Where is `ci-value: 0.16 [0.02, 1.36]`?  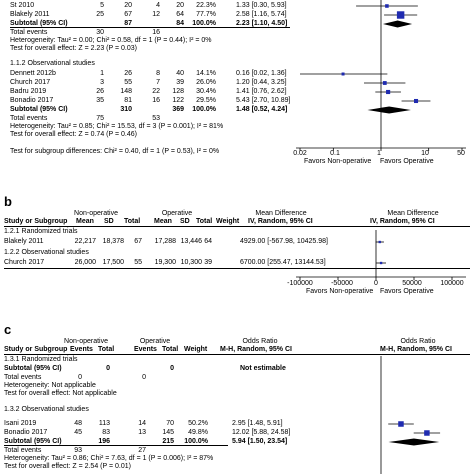 ci-value: 0.16 [0.02, 1.36] is located at coordinates (261, 73).